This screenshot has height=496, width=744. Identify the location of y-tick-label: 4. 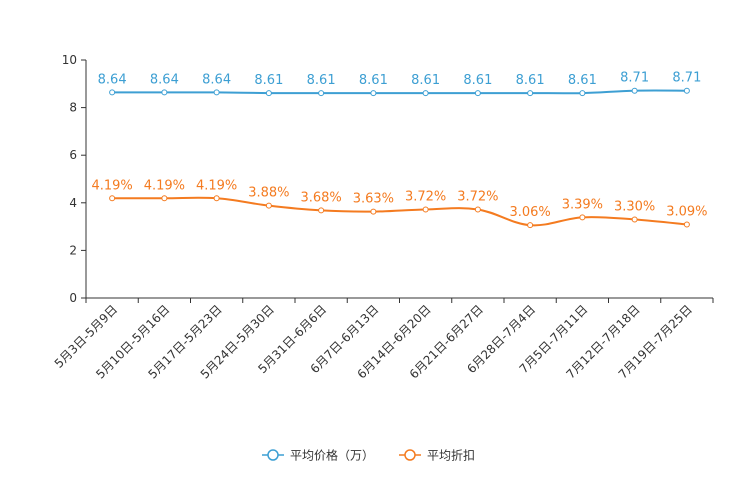
(73, 203).